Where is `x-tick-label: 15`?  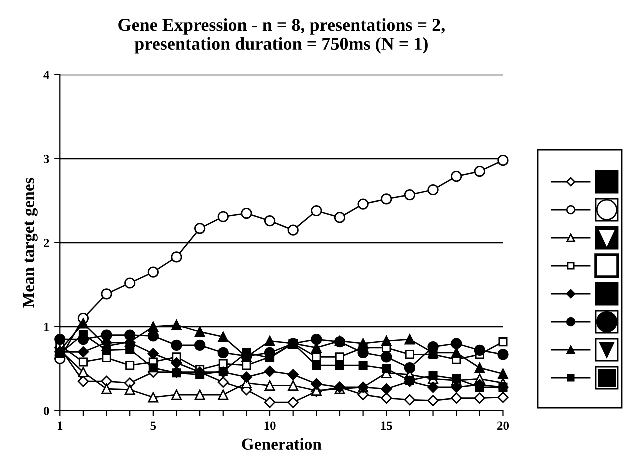
x-tick-label: 15 is located at coordinates (386, 426).